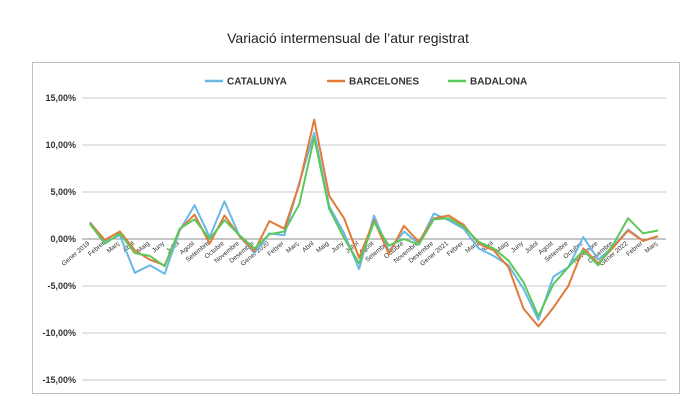 The image size is (696, 417). Describe the element at coordinates (498, 82) in the screenshot. I see `legend-label-badalona: BADALONA` at that location.